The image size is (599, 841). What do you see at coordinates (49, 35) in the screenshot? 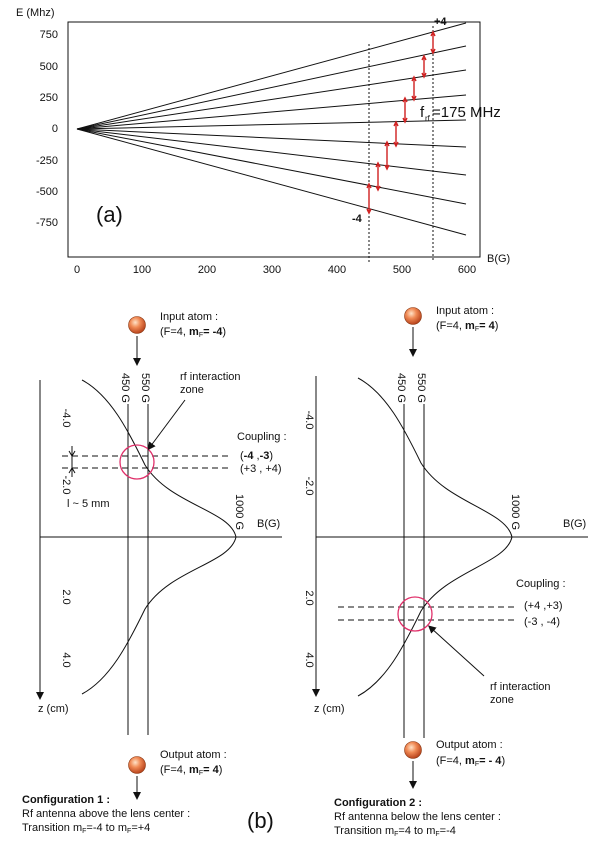
I see `y-tick-750: 750` at bounding box center [49, 35].